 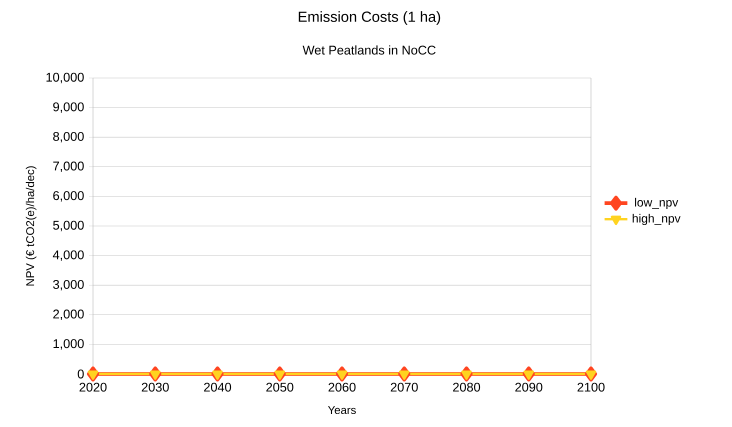 What do you see at coordinates (342, 410) in the screenshot?
I see `x-axis-title: Years` at bounding box center [342, 410].